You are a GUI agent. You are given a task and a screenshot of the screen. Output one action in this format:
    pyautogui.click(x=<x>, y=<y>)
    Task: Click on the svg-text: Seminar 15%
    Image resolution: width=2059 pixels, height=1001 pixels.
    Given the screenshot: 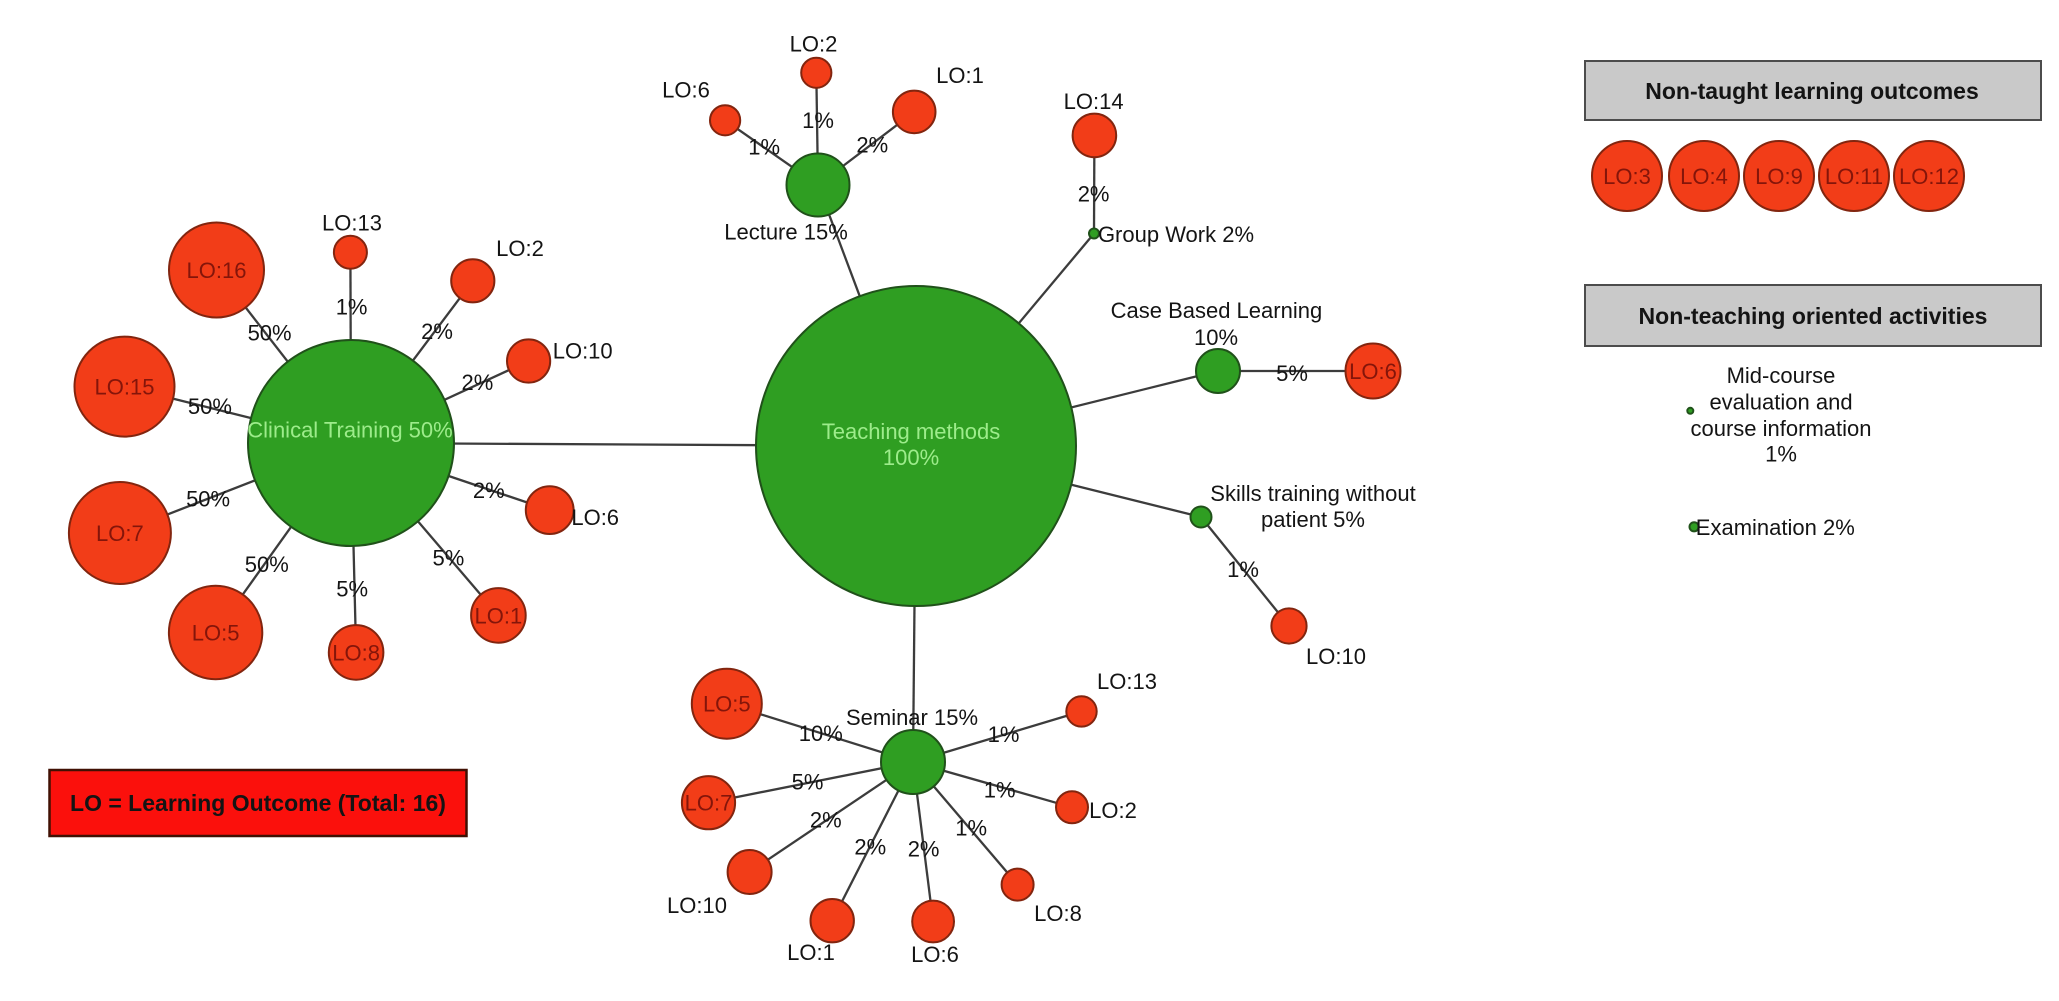 What is the action you would take?
    pyautogui.click(x=912, y=717)
    